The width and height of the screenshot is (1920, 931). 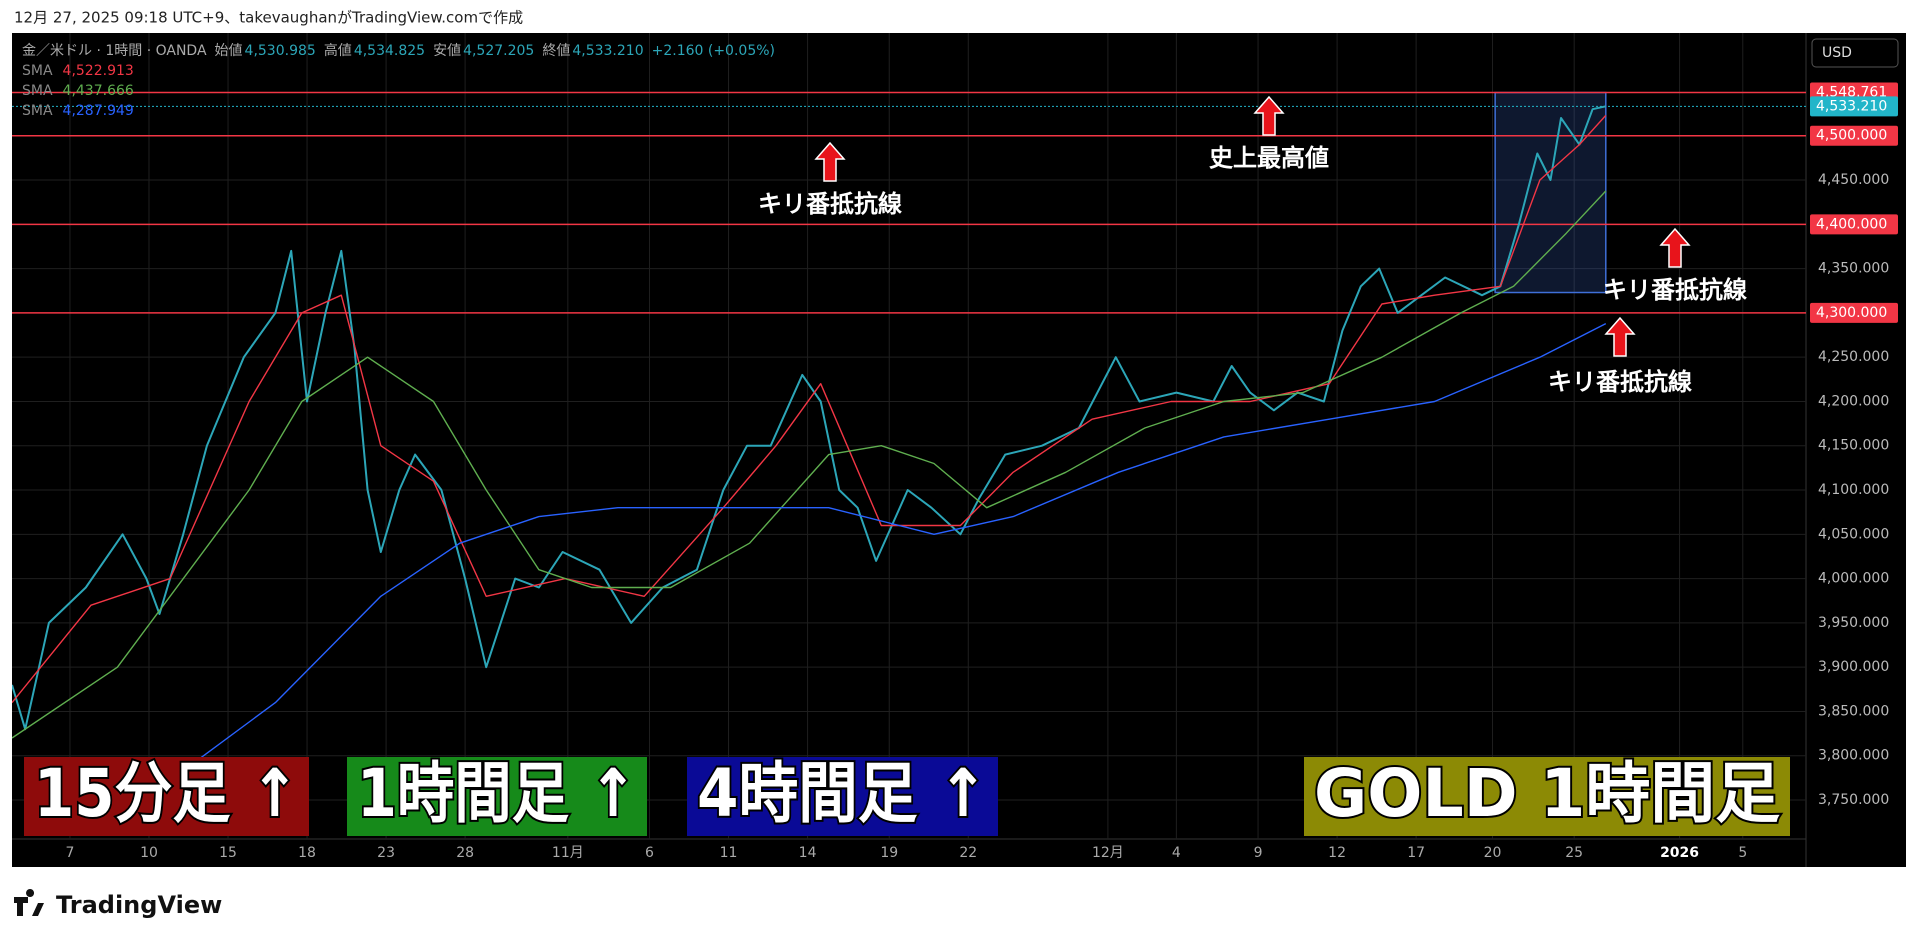 I want to click on banner-text: 1時間足 ↑, so click(x=497, y=793).